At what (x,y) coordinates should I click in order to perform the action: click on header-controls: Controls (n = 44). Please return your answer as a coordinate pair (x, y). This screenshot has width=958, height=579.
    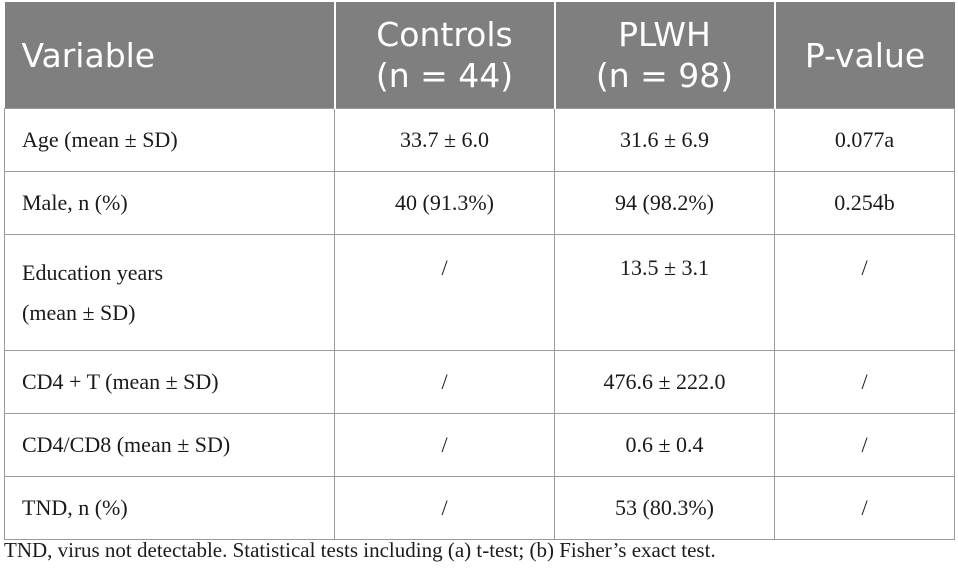
    Looking at the image, I should click on (444, 55).